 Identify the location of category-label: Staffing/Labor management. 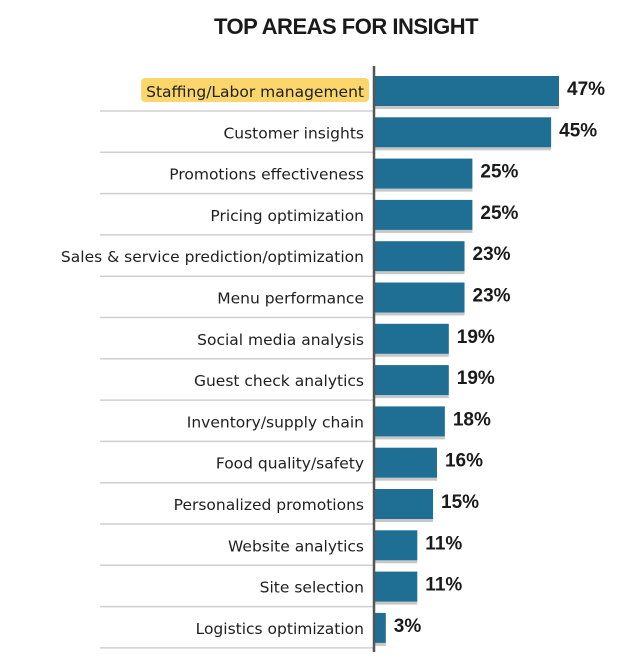
(255, 92).